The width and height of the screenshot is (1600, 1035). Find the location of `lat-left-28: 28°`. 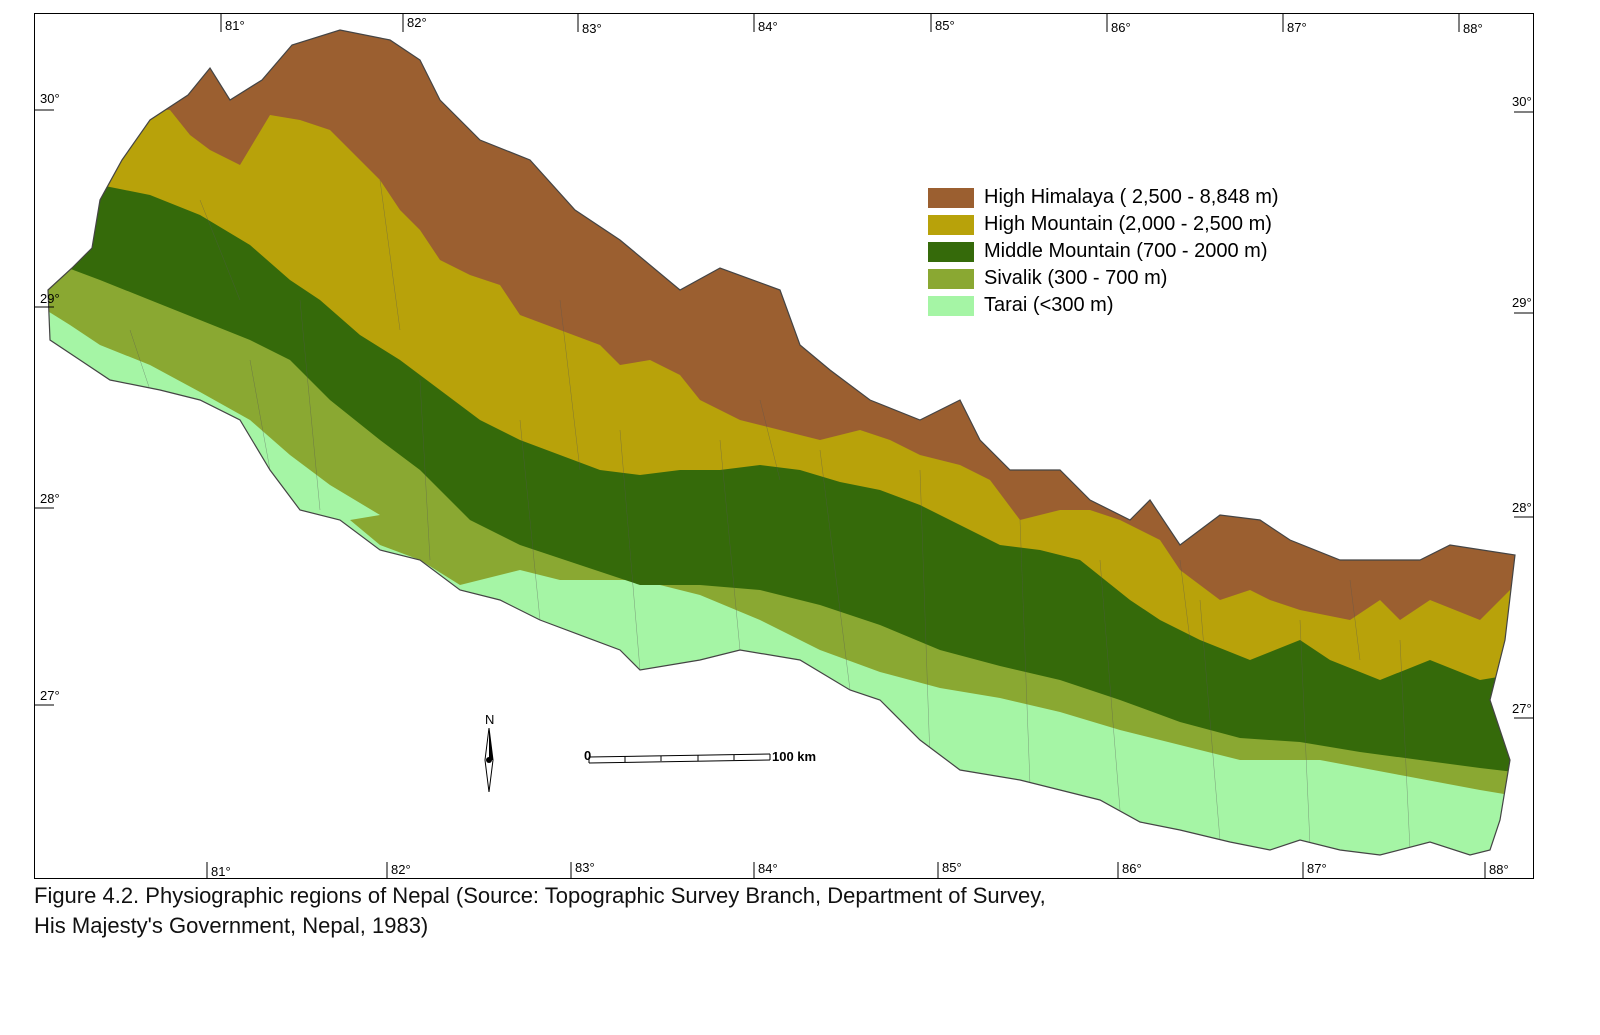

lat-left-28: 28° is located at coordinates (50, 498).